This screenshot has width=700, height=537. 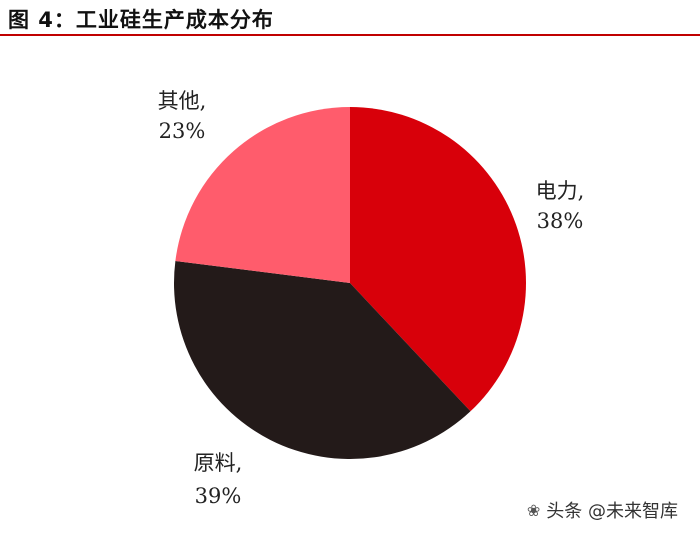 I want to click on slice-value-label-0: 38%, so click(x=560, y=221).